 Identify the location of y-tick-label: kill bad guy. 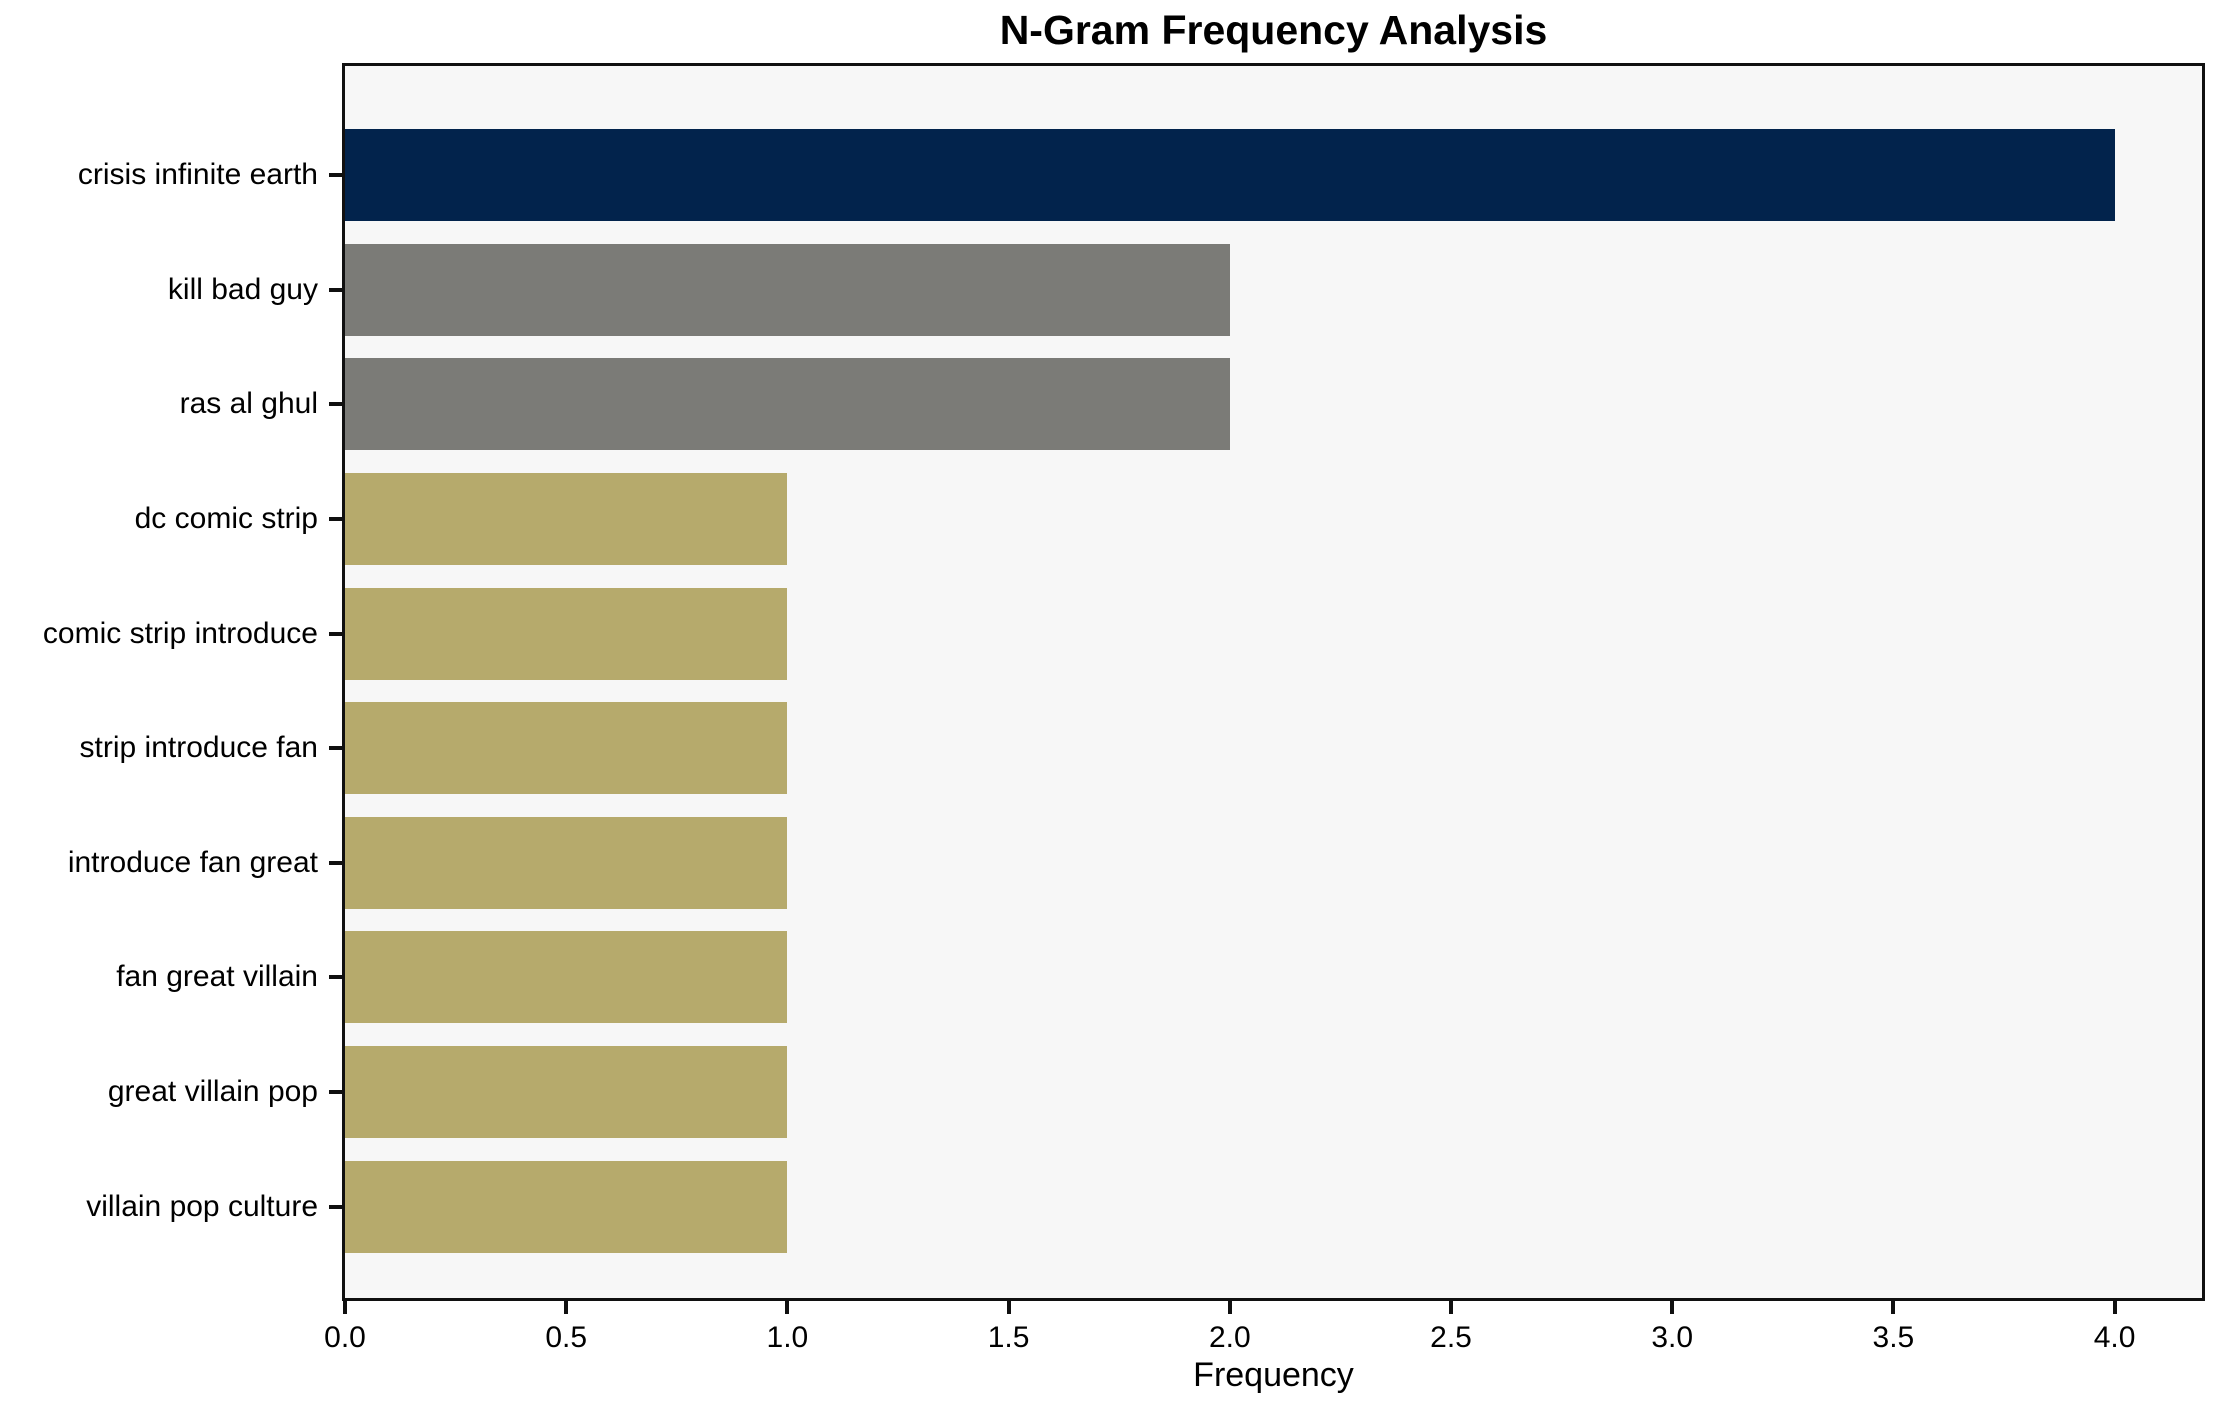
(242, 289).